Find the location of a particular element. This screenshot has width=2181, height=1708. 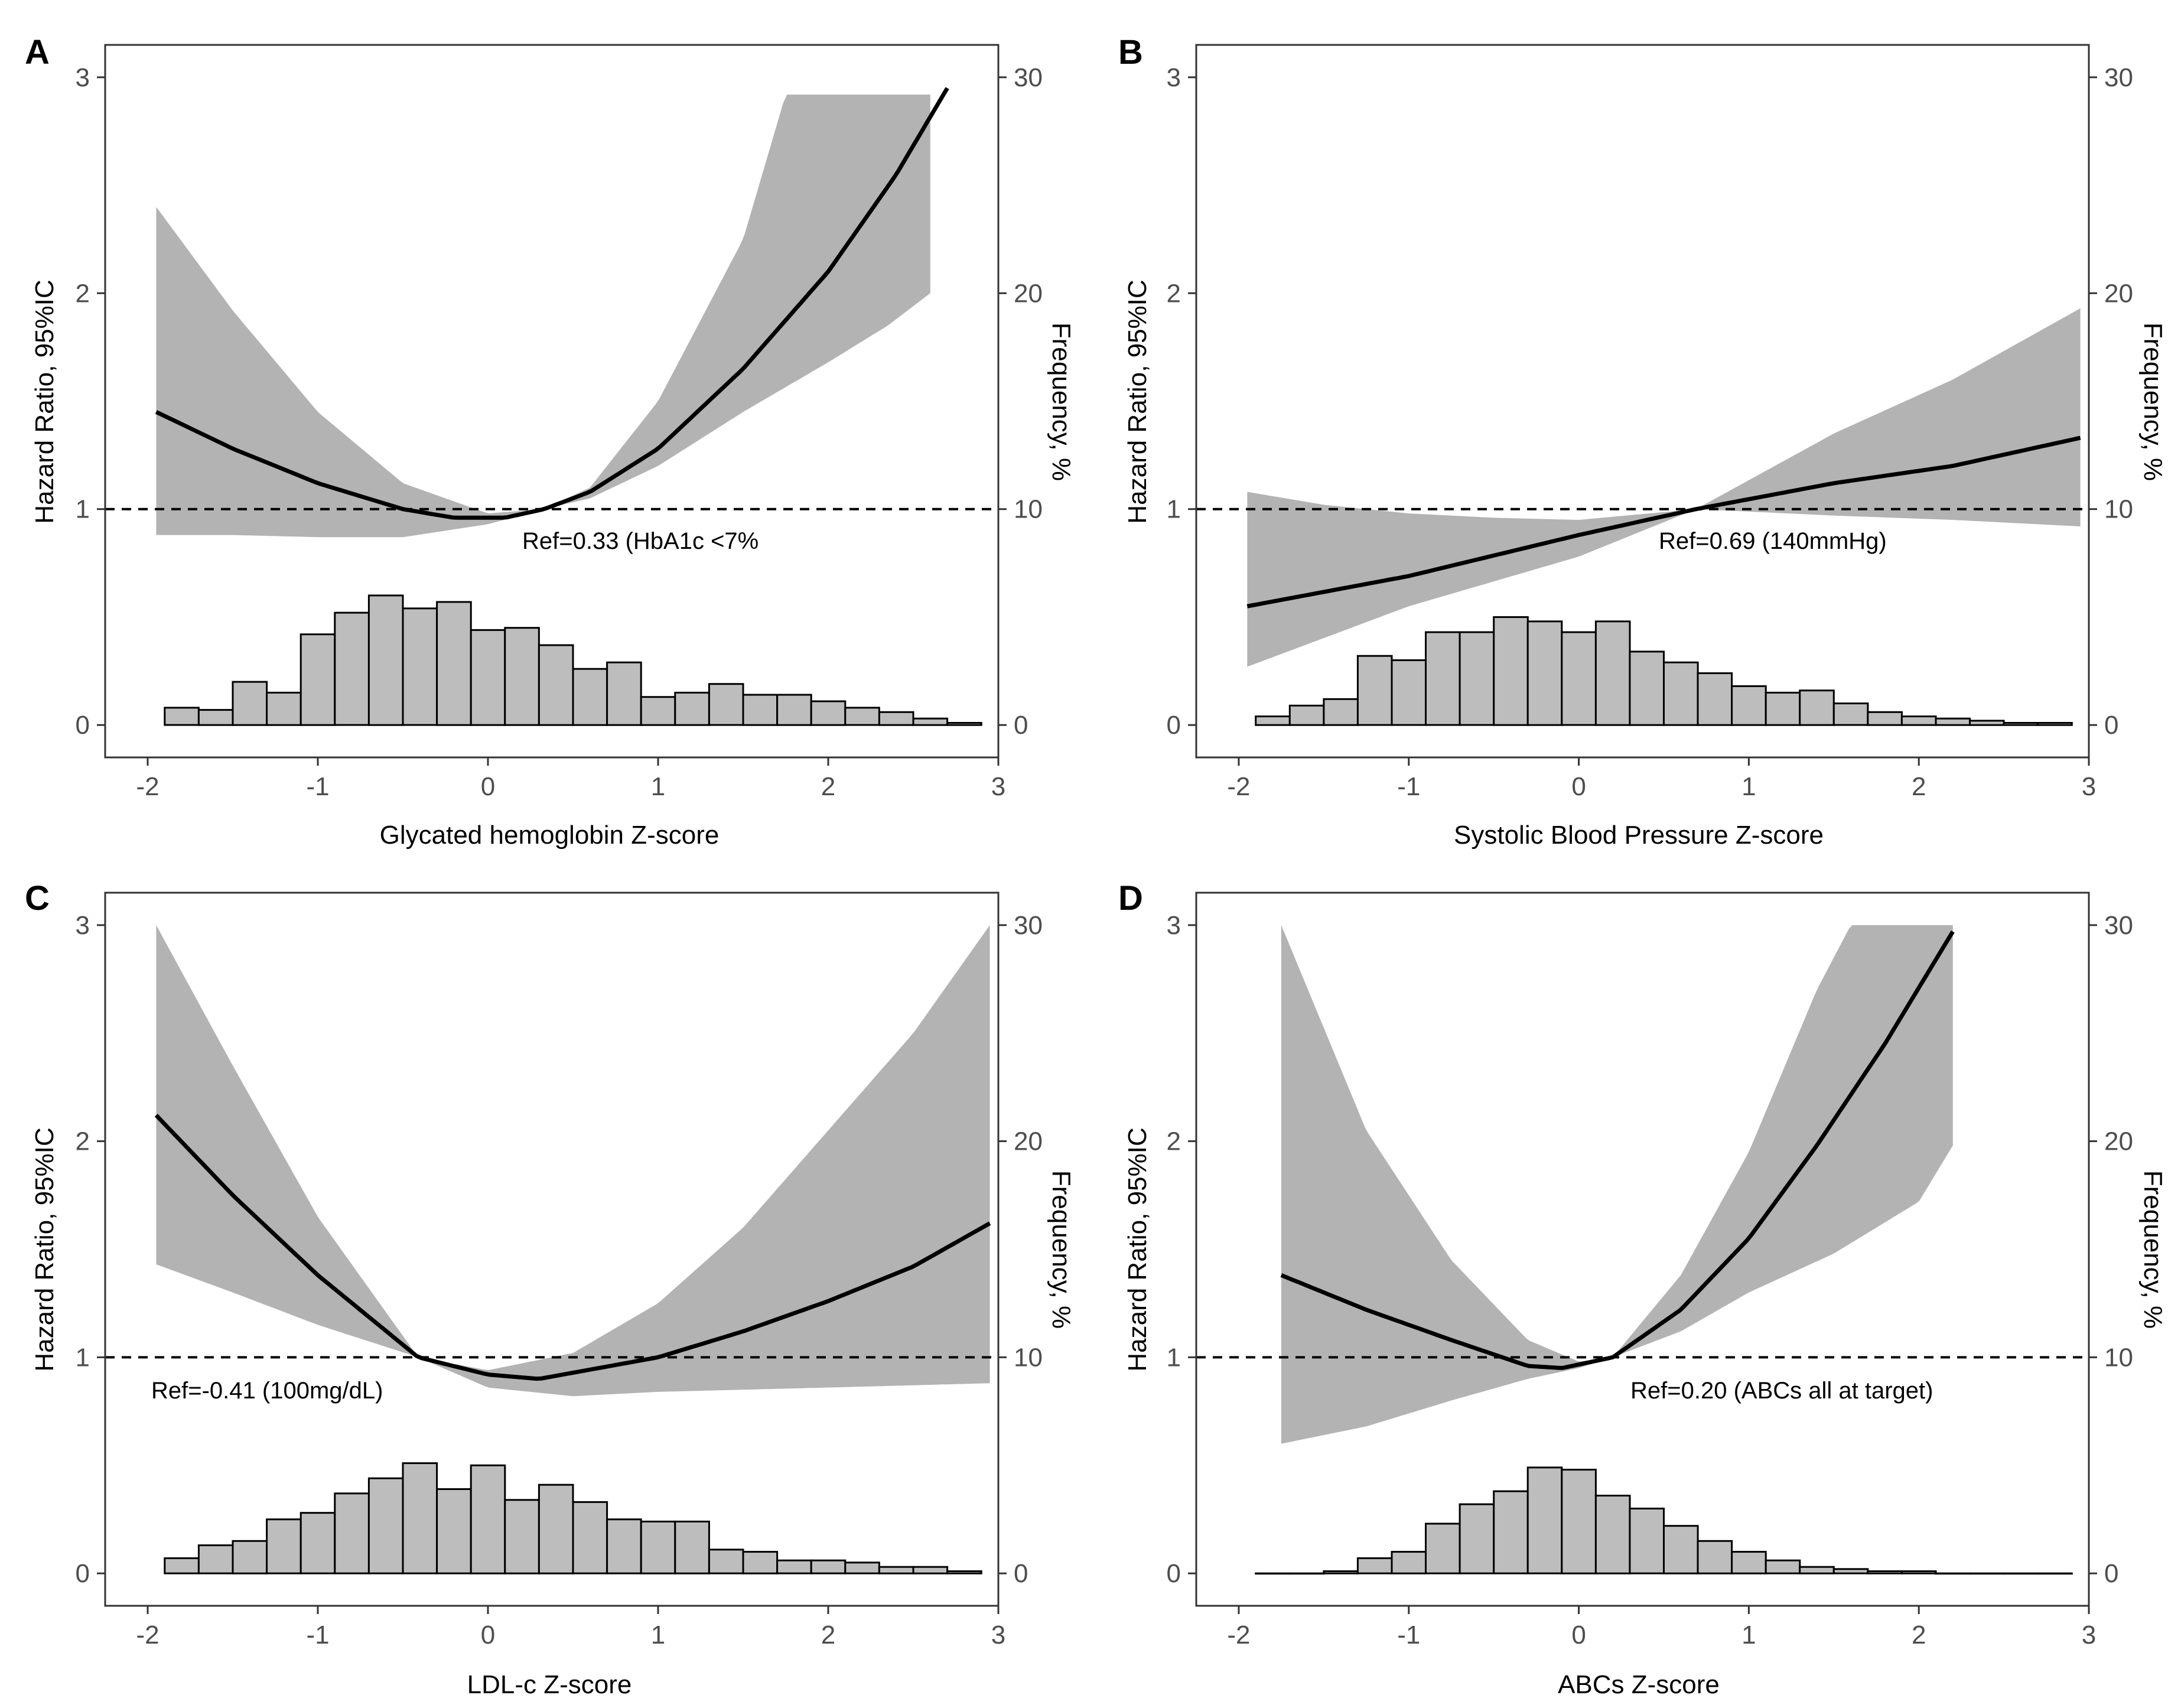

panel-a-ref-label: Ref=0.33 (HbA1c <7% is located at coordinates (640, 541).